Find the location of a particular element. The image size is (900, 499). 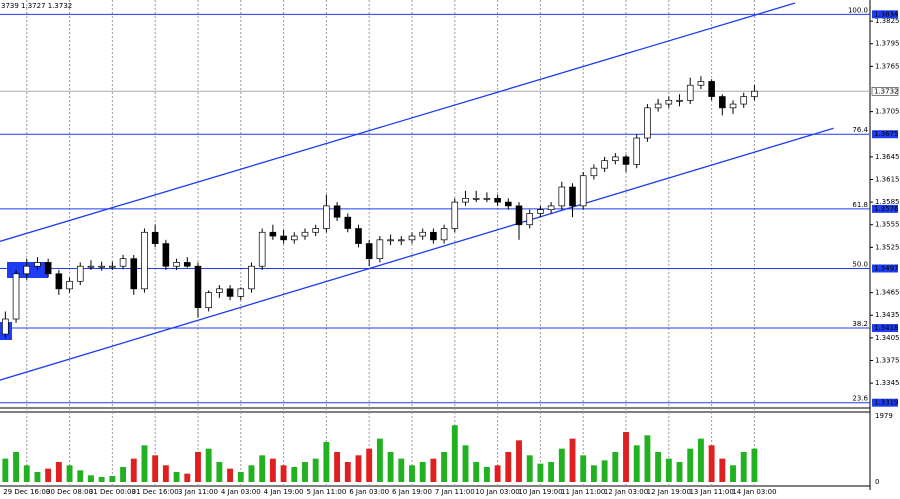

y-tick-label: 1.3585 is located at coordinates (887, 202).